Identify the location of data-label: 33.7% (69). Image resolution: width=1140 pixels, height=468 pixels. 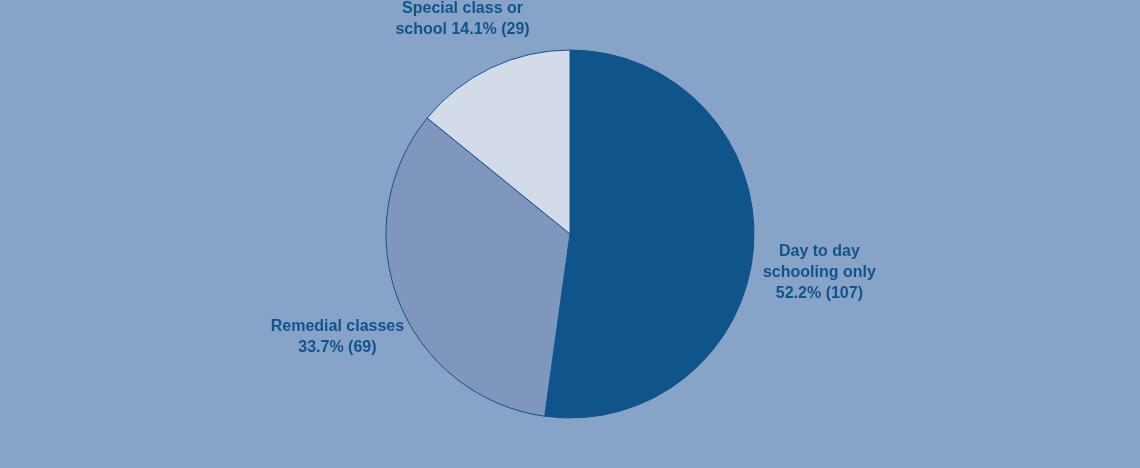
(337, 346).